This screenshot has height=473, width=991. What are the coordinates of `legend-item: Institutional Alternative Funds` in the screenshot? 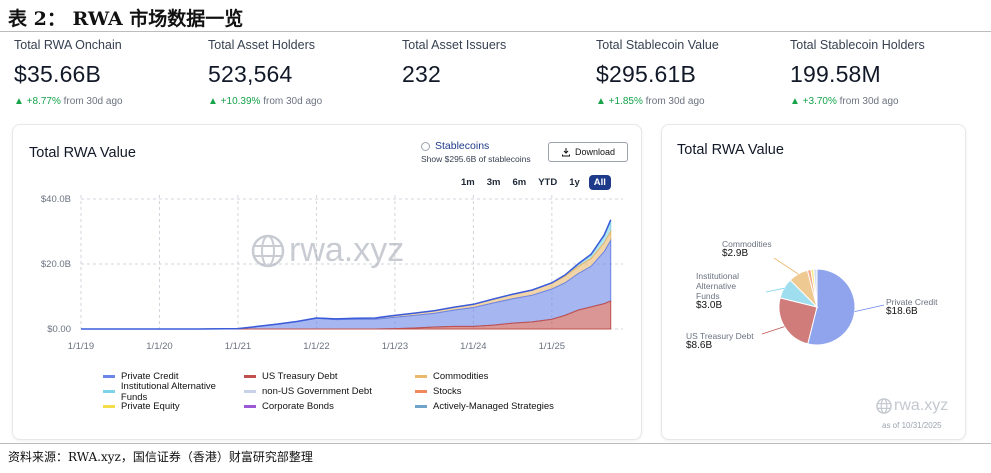 It's located at (173, 392).